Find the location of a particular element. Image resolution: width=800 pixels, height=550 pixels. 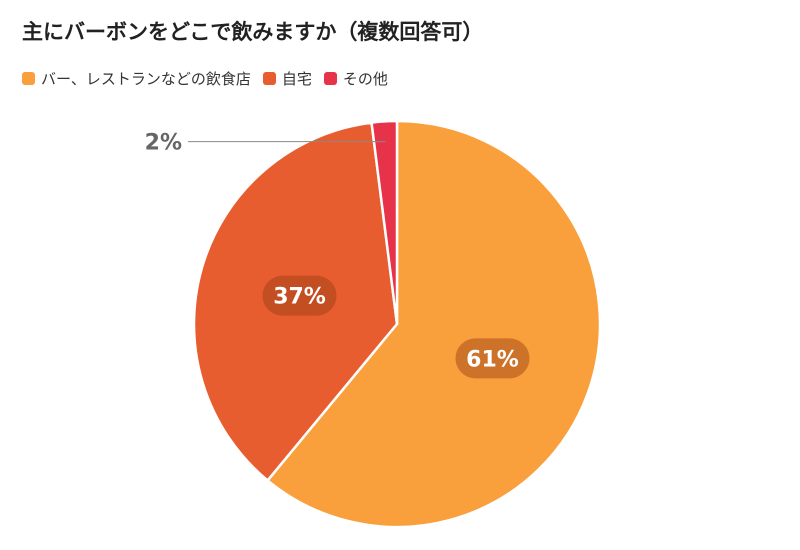

legend-label-restaurant: バー、レストランなどの飲食店 is located at coordinates (146, 79).